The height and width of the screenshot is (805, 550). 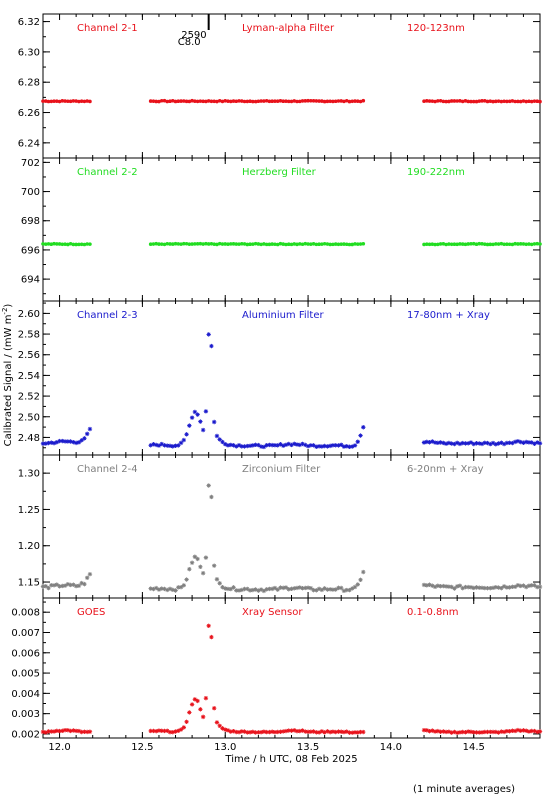 I want to click on panel-filter-label: Xray Sensor, so click(x=272, y=612).